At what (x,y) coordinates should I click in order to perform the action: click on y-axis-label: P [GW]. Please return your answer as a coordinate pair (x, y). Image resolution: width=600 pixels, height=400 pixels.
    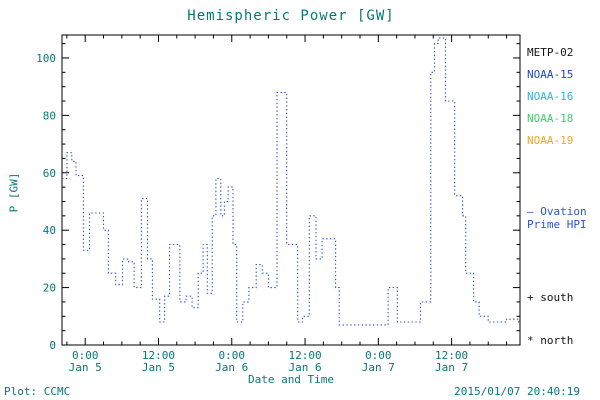
    Looking at the image, I should click on (14, 192).